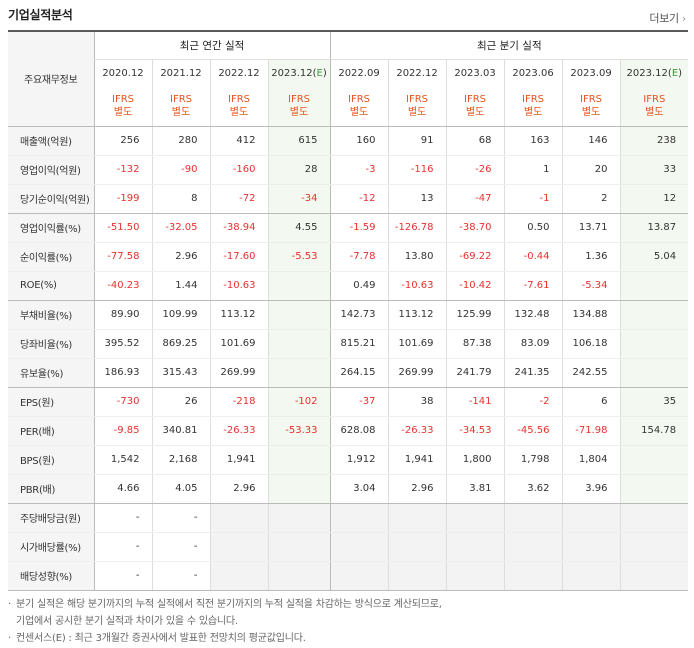  Describe the element at coordinates (591, 460) in the screenshot. I see `table-cell: 1,804` at that location.